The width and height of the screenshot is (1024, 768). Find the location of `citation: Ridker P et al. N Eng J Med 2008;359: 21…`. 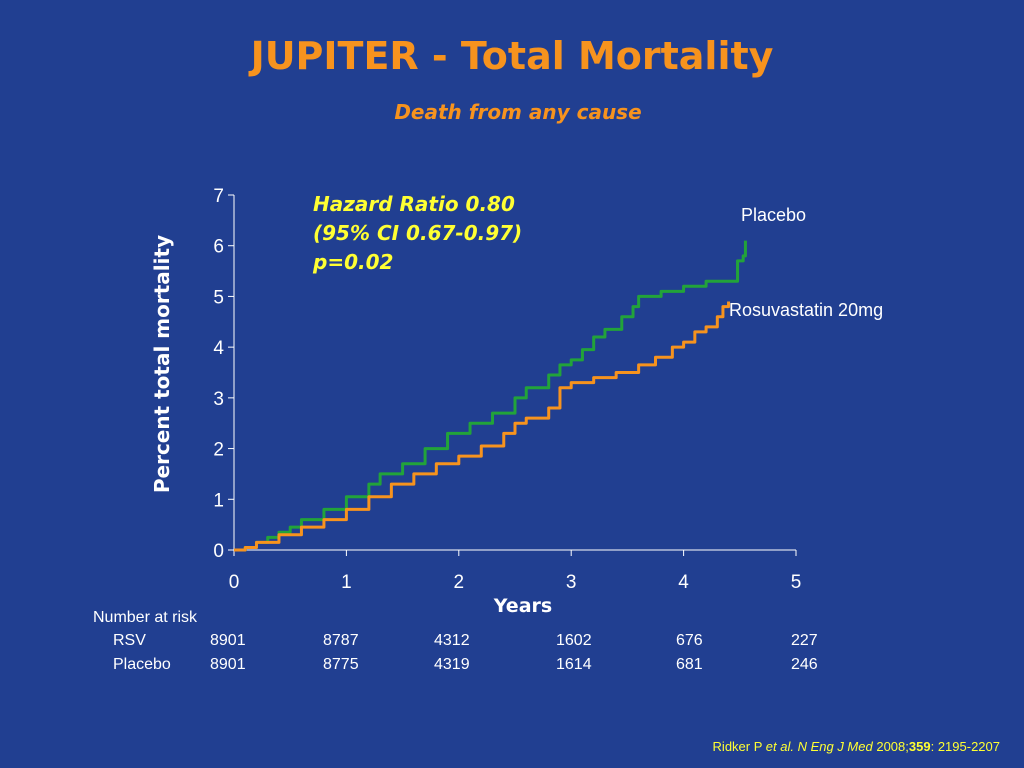

citation: Ridker P et al. N Eng J Med 2008;359: 21… is located at coordinates (856, 746).